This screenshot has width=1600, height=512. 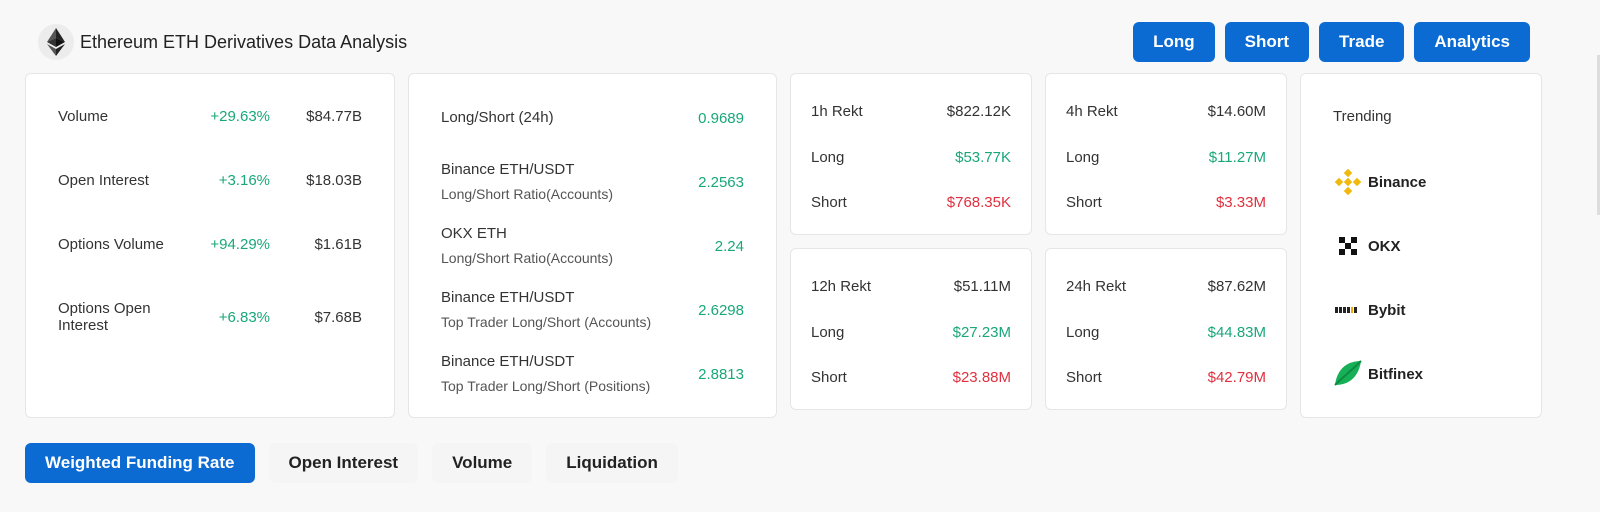 What do you see at coordinates (721, 118) in the screenshot?
I see `ls-value: 0.9689` at bounding box center [721, 118].